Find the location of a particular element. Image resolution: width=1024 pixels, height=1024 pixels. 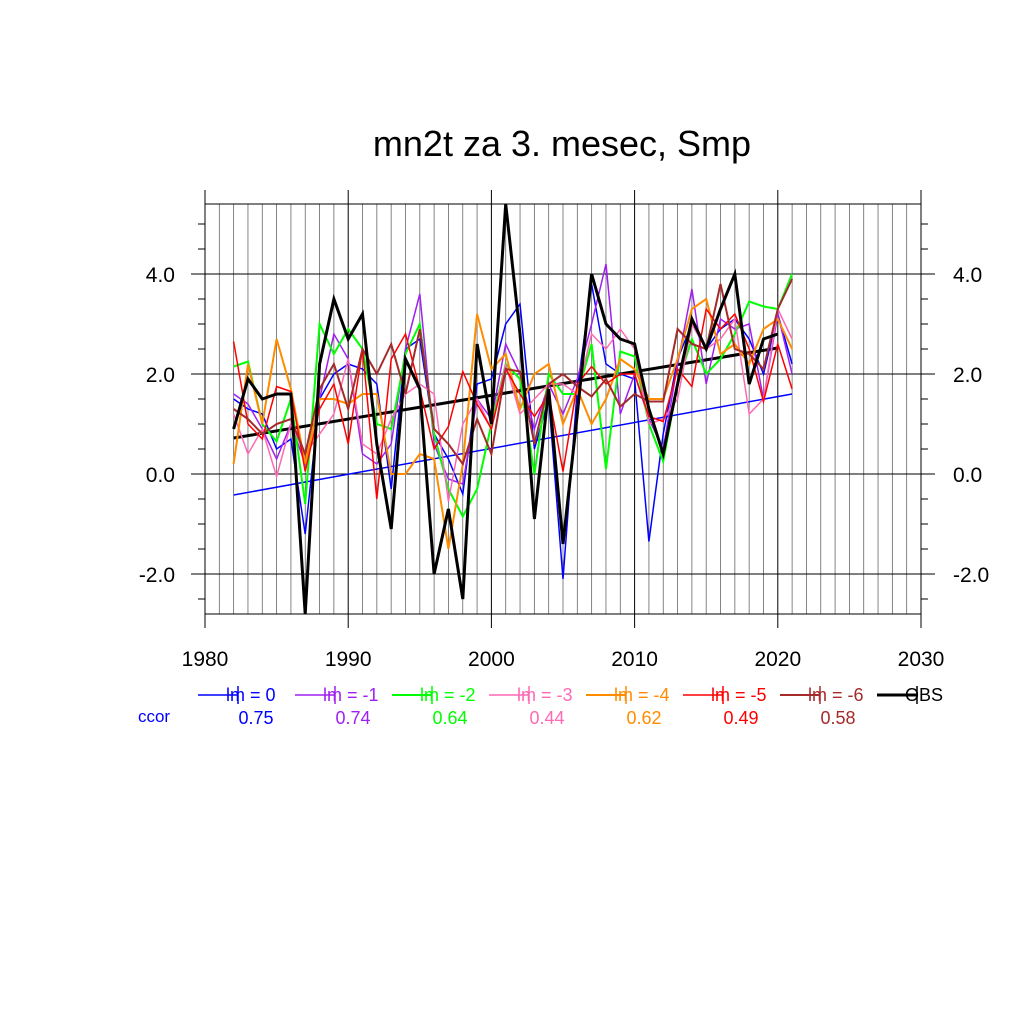

x-tick-label: 2020 is located at coordinates (777, 659).